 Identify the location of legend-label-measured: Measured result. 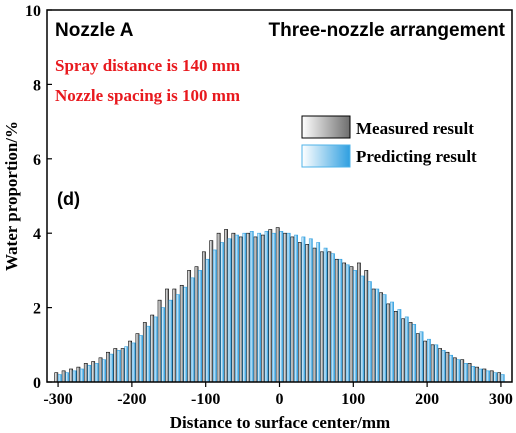
(415, 128).